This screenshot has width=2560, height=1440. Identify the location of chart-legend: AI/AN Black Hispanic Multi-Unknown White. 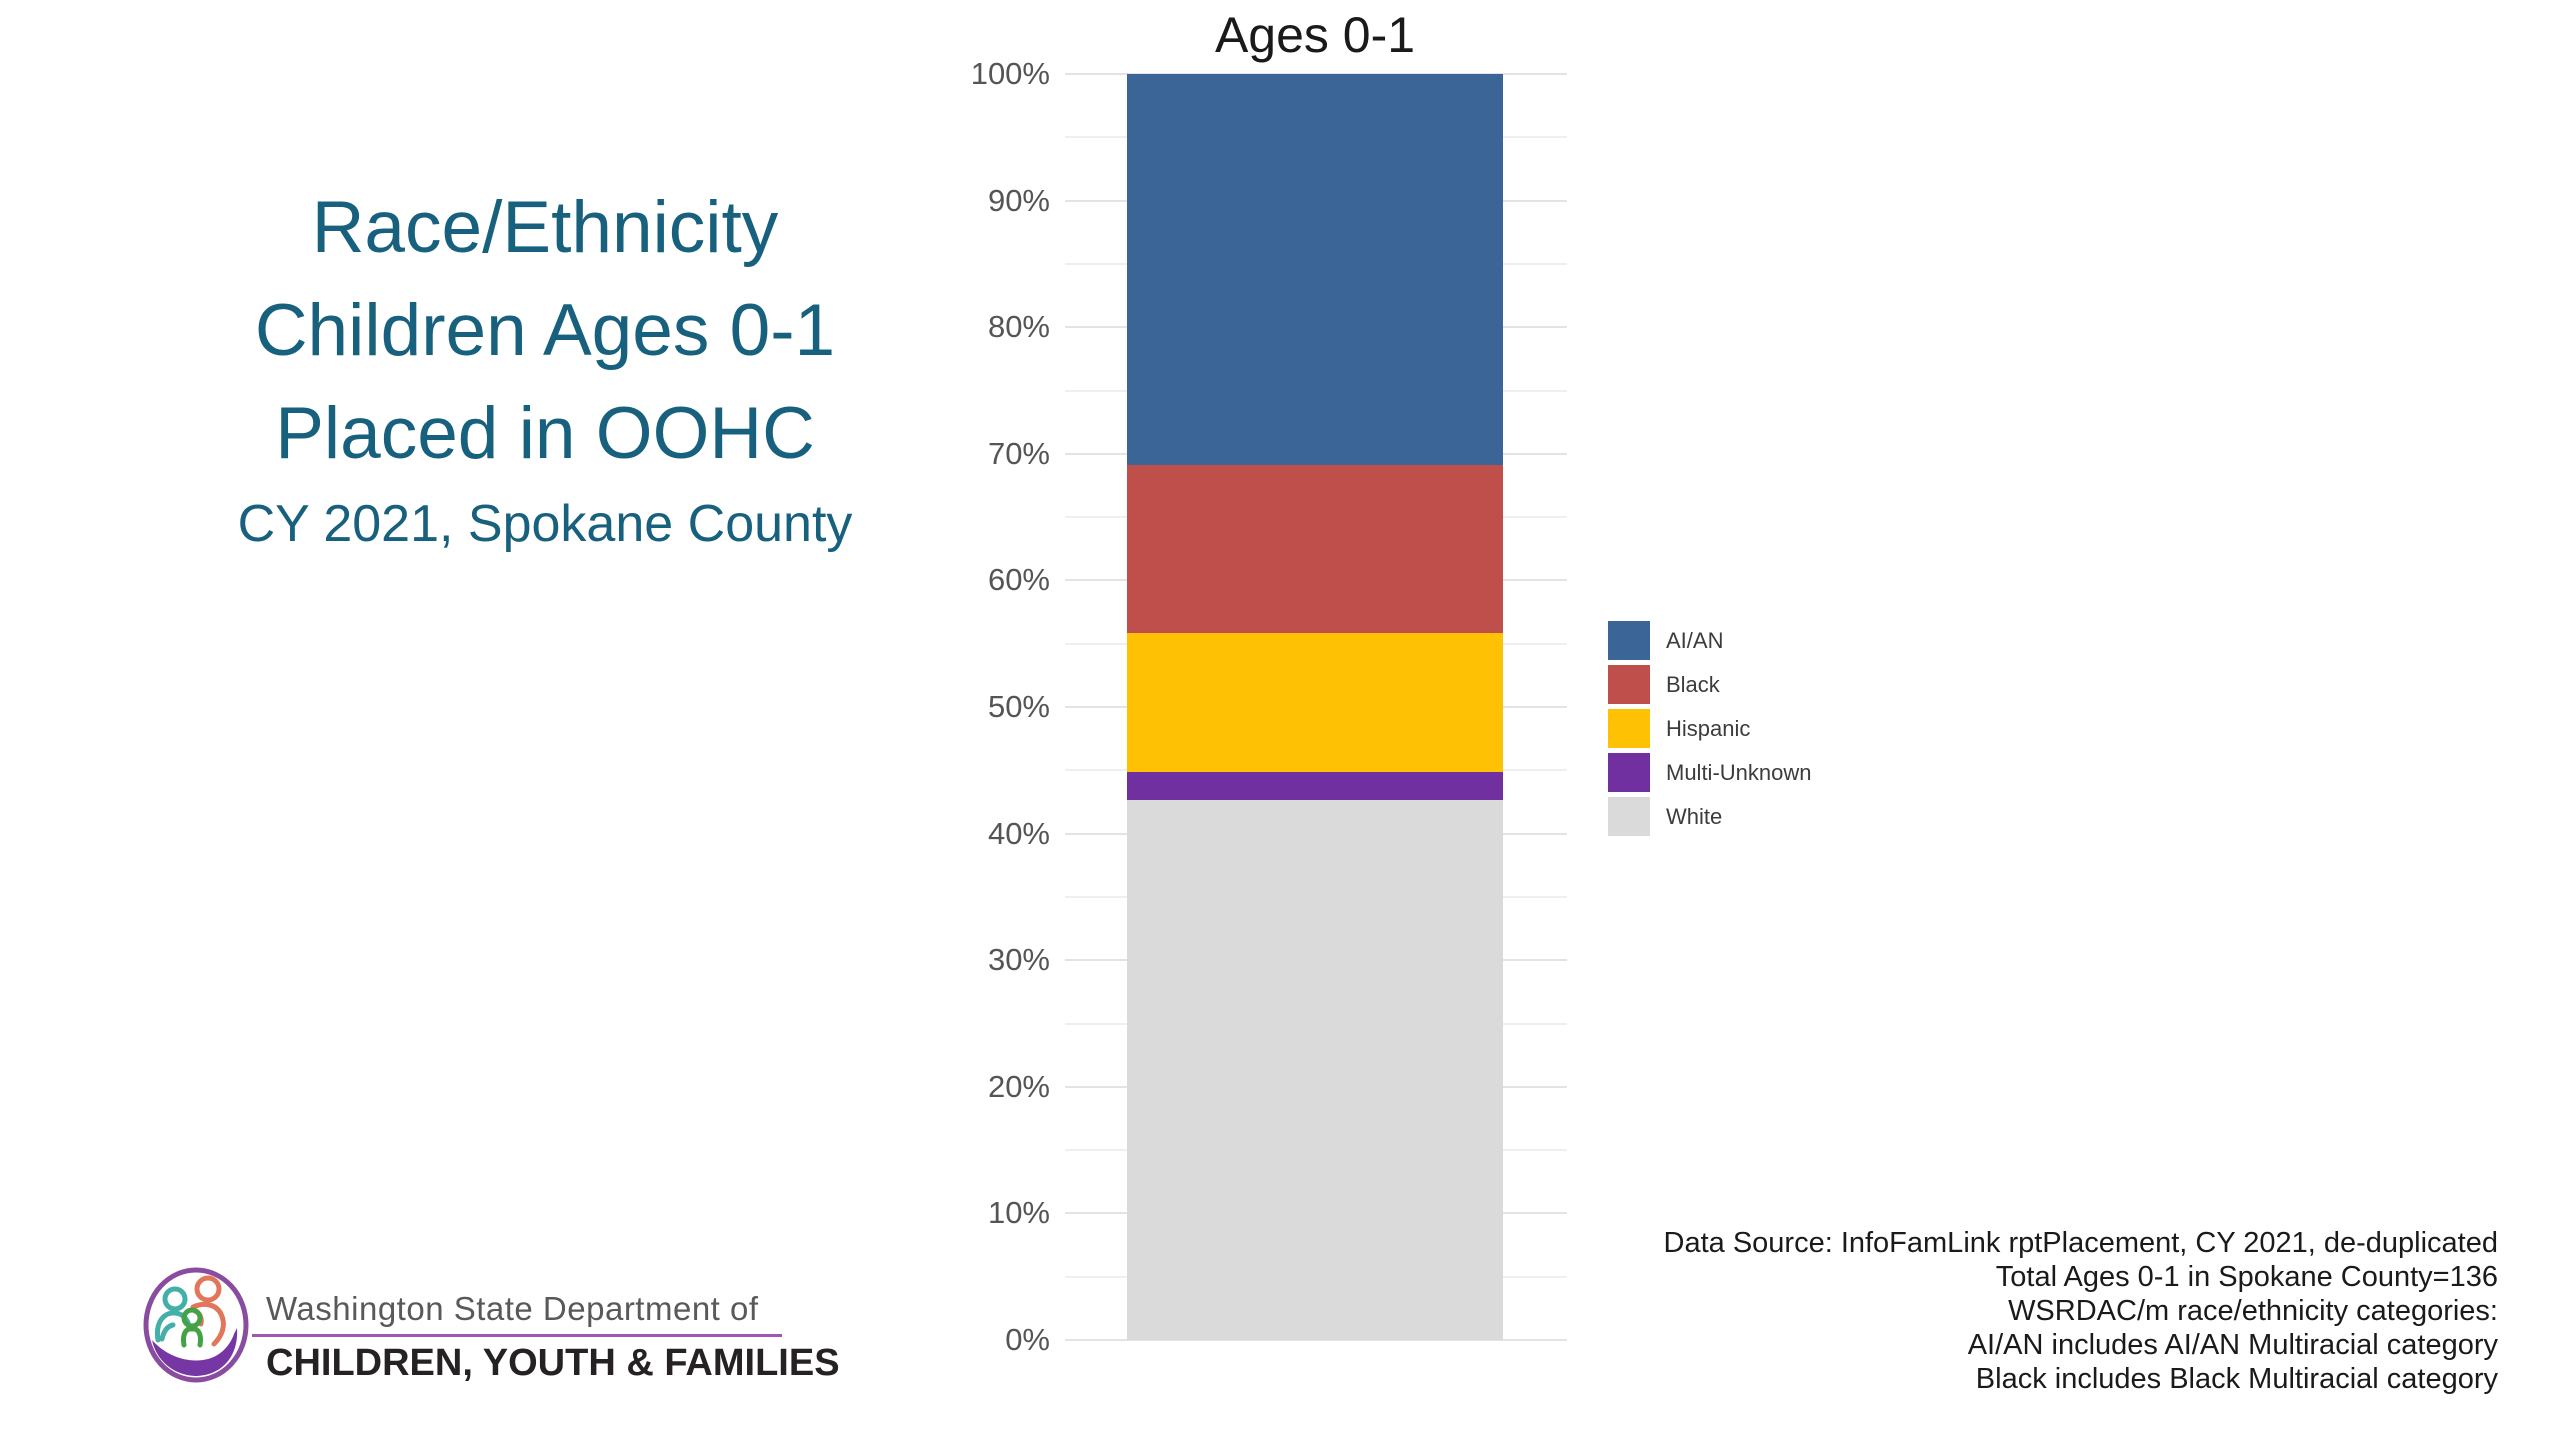
(1710, 731).